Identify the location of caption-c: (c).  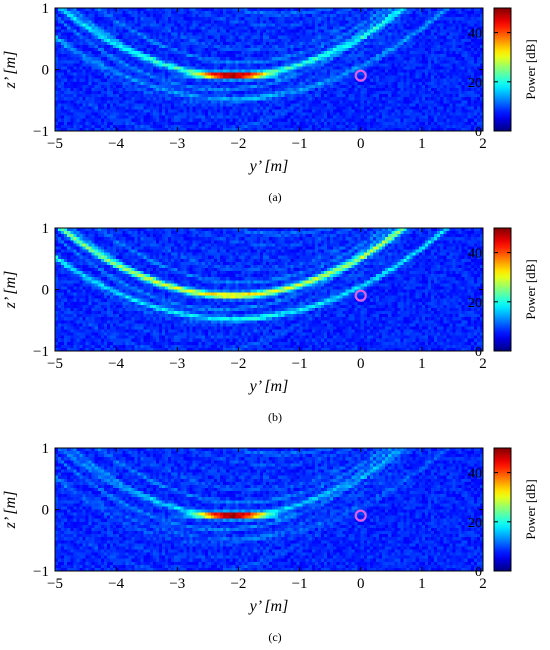
(275, 637).